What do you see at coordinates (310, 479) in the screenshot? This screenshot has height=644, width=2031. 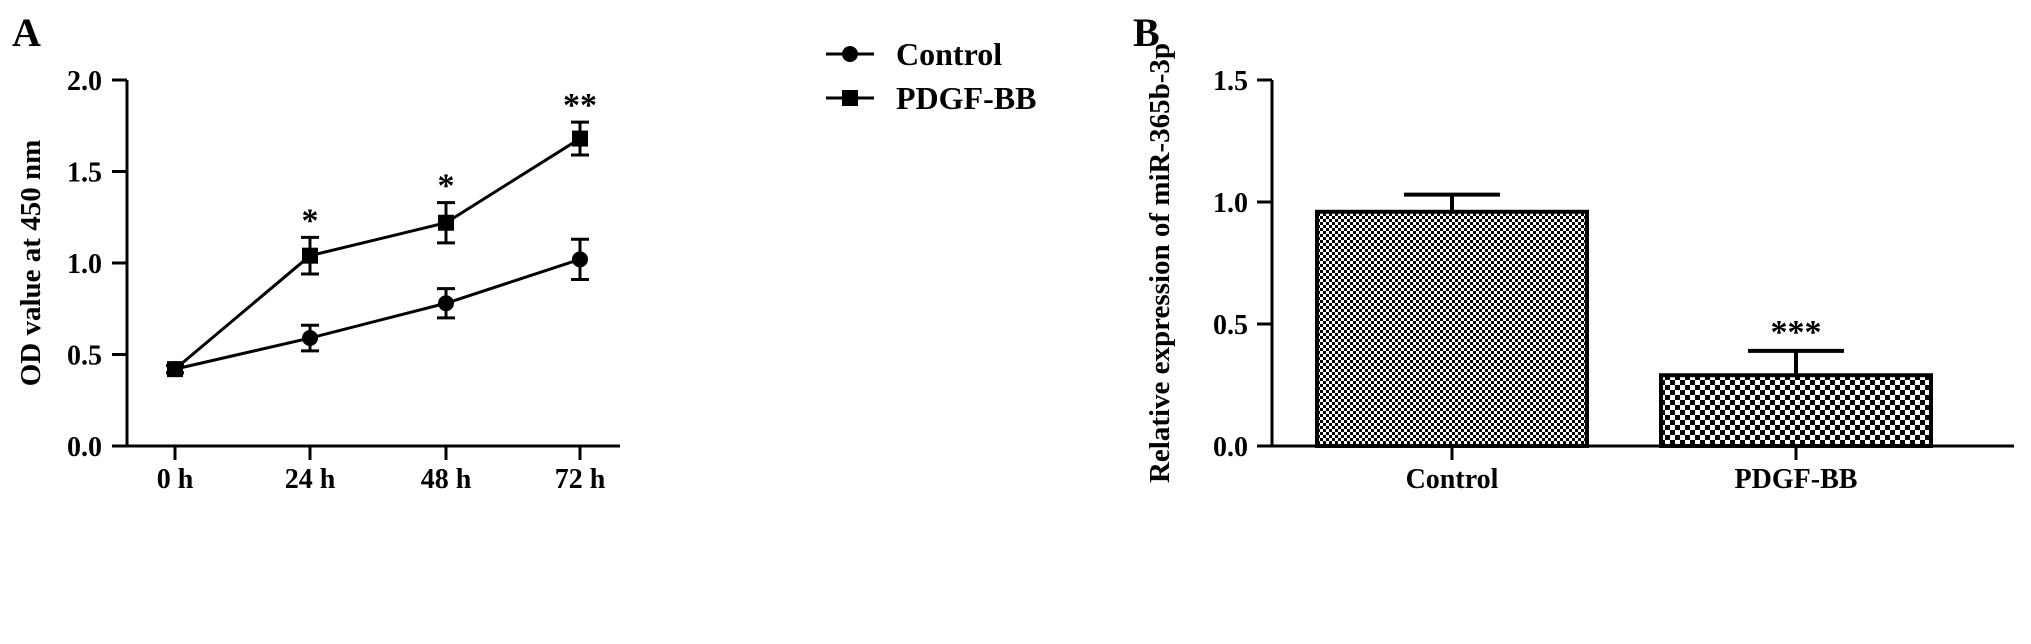 I see `x-tick-label: 24 h` at bounding box center [310, 479].